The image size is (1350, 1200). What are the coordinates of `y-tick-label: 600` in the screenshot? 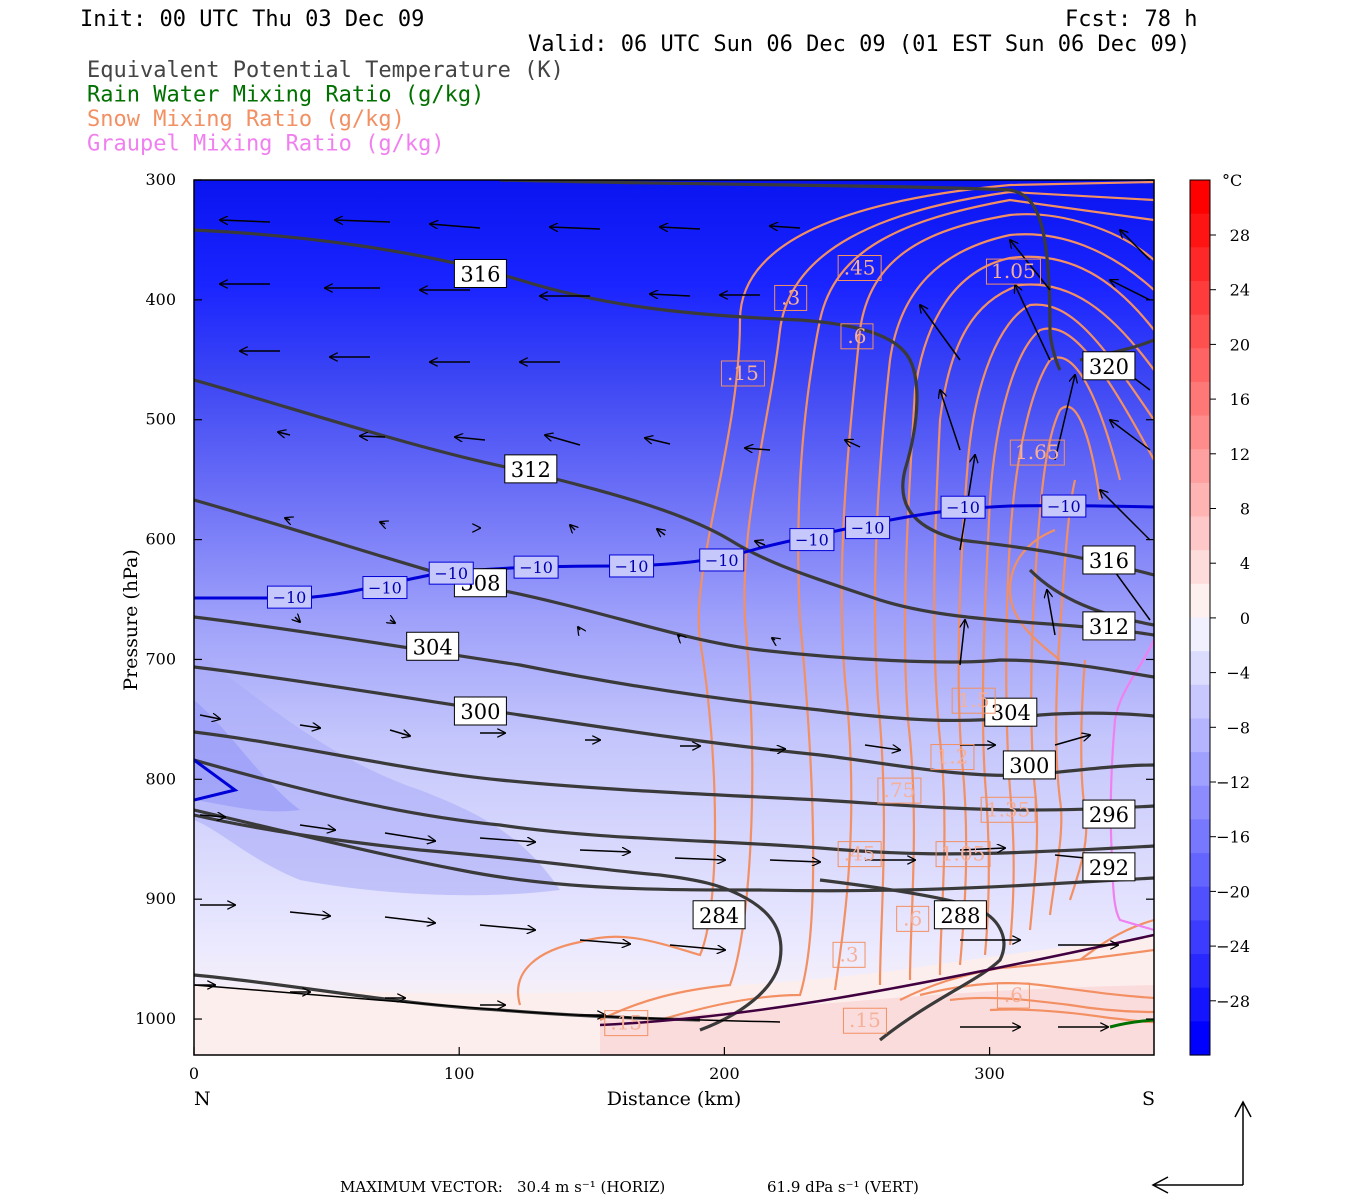 It's located at (160, 539).